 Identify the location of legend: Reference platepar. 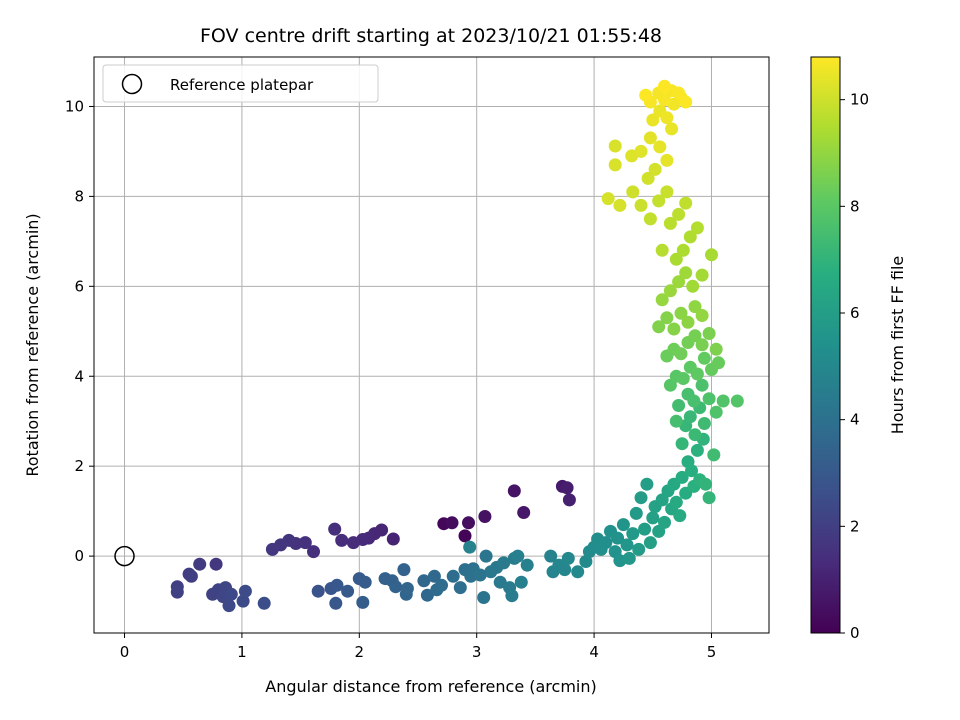
(240, 83).